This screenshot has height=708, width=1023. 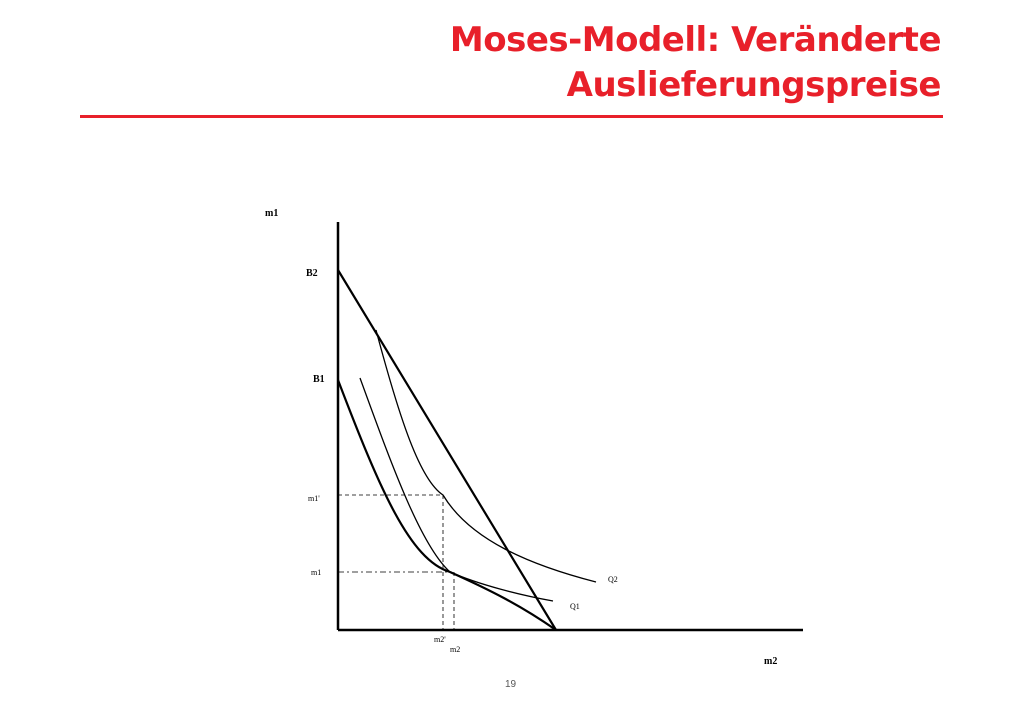 What do you see at coordinates (511, 116) in the screenshot?
I see `title-underline` at bounding box center [511, 116].